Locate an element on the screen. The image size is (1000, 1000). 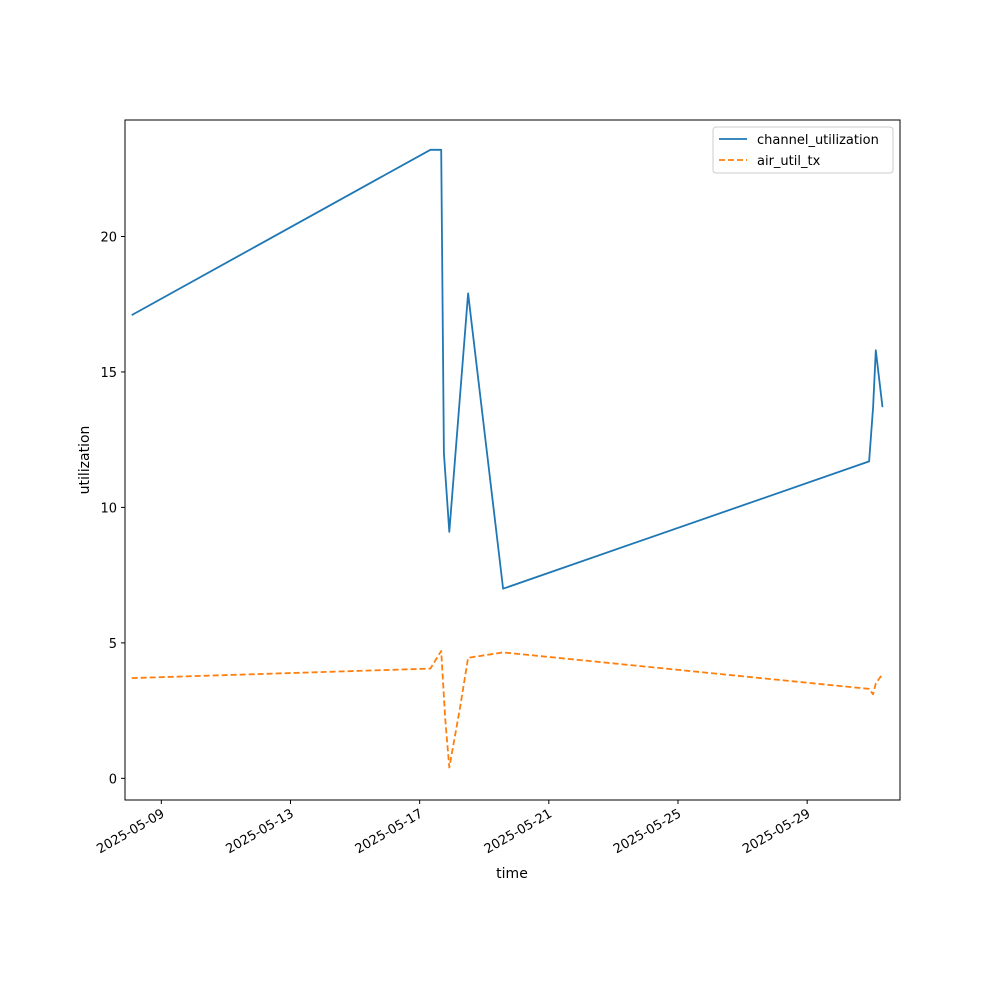
y-tick-label: 10 is located at coordinates (108, 508).